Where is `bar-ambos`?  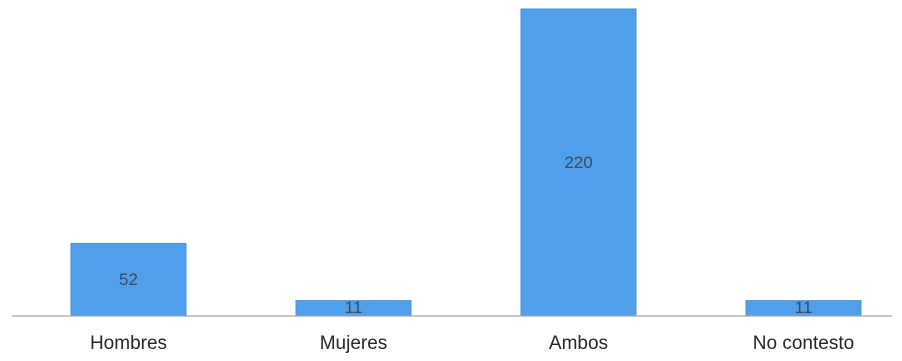 bar-ambos is located at coordinates (578, 162).